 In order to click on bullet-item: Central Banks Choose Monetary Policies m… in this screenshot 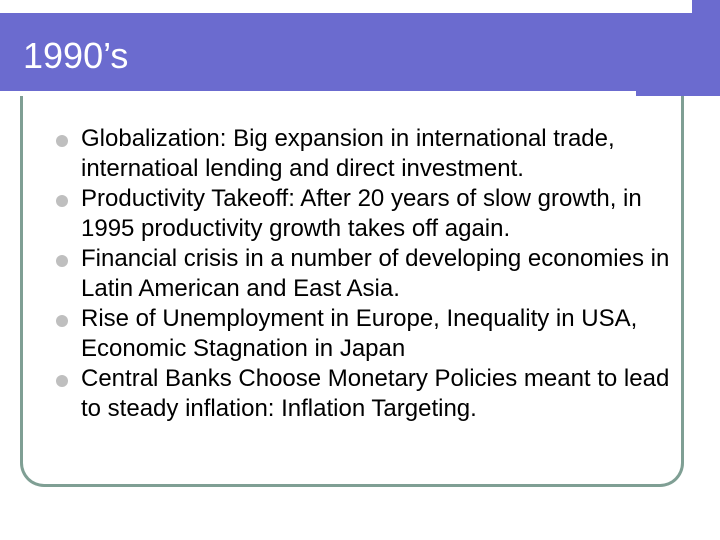, I will do `click(371, 394)`.